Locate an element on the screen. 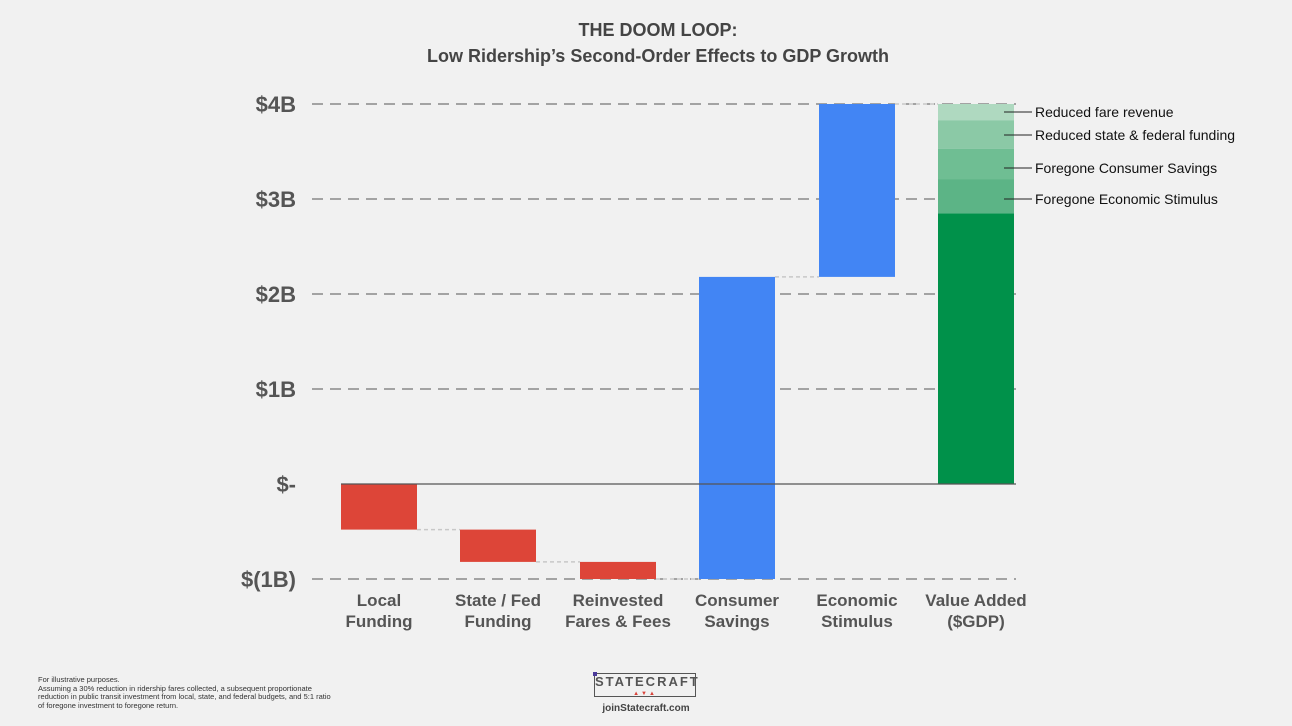 The image size is (1292, 726). x-tick-label: State / Fed is located at coordinates (498, 600).